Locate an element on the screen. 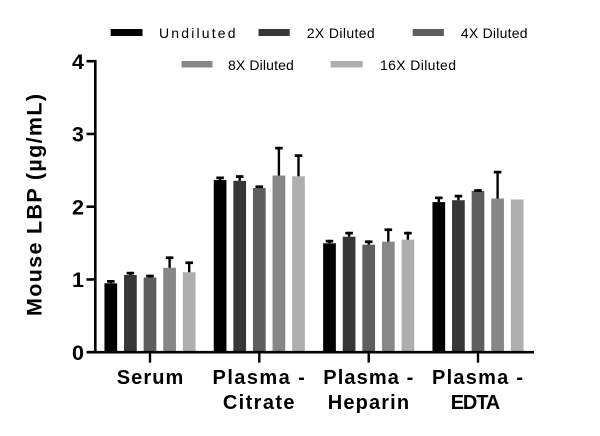  svg-text: 8X Diluted is located at coordinates (261, 65).